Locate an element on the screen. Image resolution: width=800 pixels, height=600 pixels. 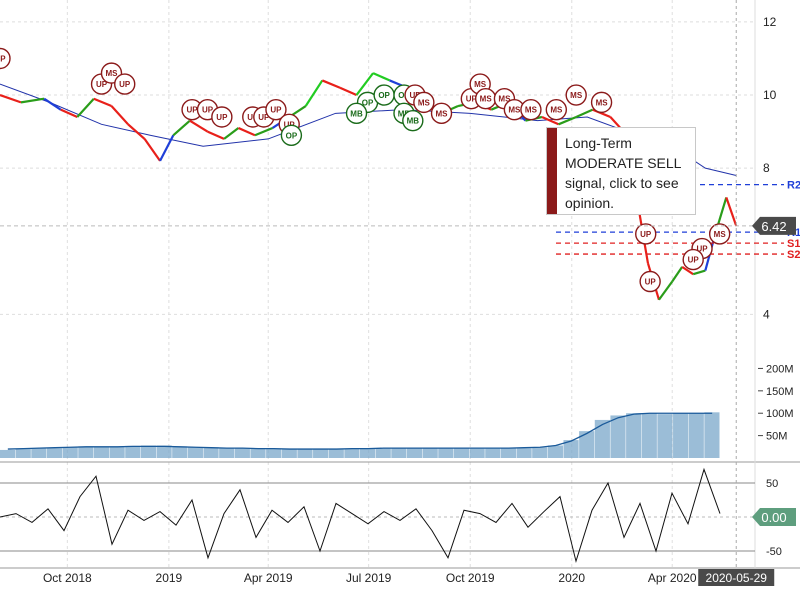
price-tick-label: 12 is located at coordinates (770, 22).